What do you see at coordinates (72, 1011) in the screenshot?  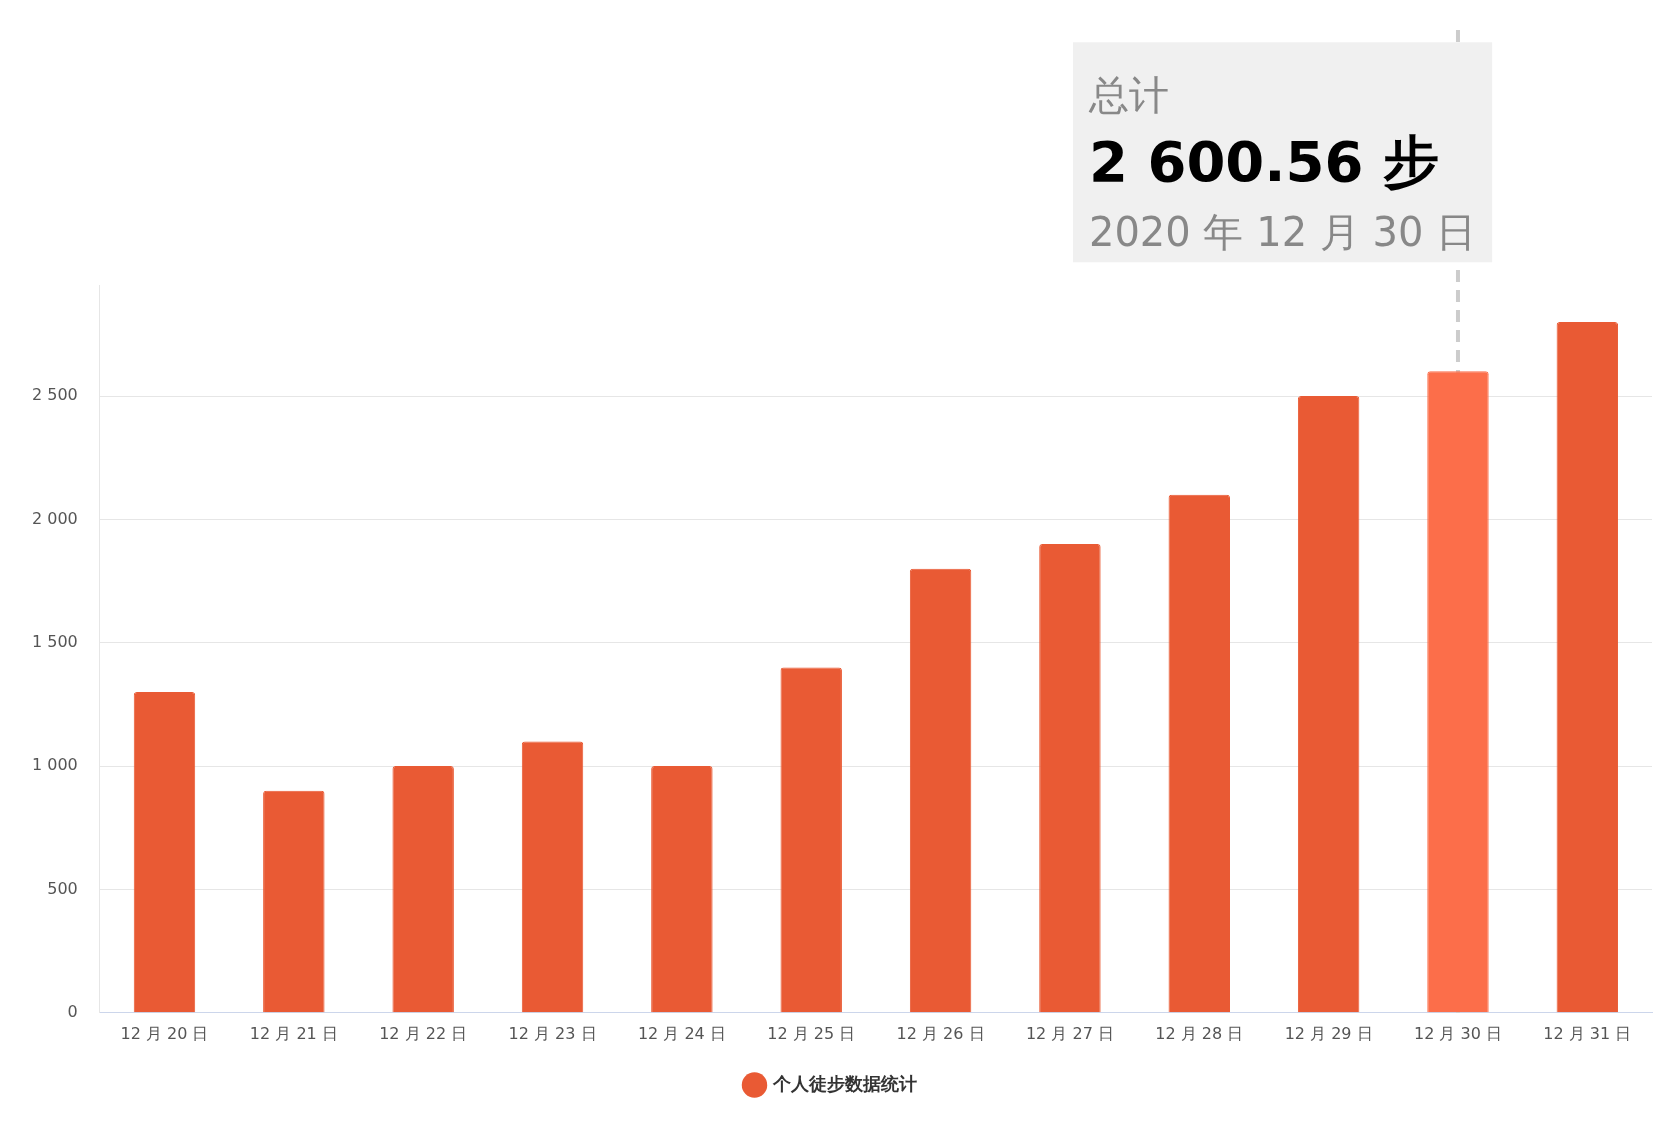 I see `y-tick-label: 0` at bounding box center [72, 1011].